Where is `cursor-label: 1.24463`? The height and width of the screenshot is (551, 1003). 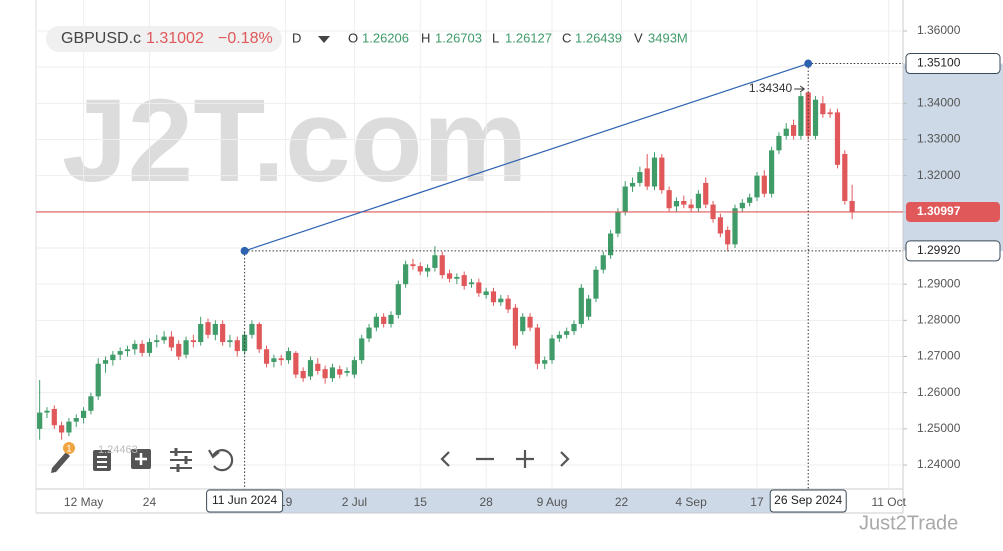
cursor-label: 1.24463 is located at coordinates (118, 450).